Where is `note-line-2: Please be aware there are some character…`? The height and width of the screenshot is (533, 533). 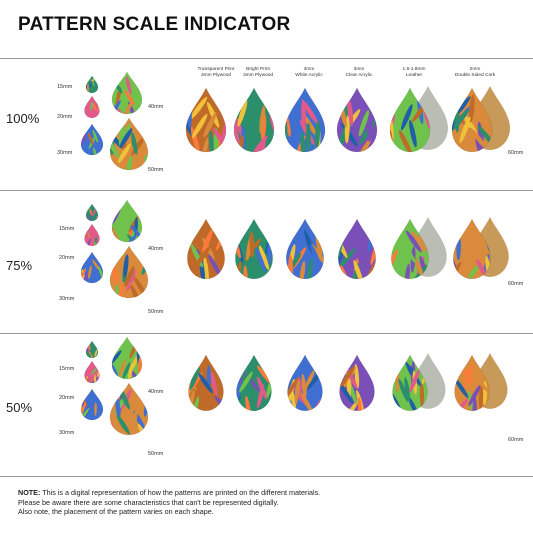 note-line-2: Please be aware there are some character… is located at coordinates (148, 502).